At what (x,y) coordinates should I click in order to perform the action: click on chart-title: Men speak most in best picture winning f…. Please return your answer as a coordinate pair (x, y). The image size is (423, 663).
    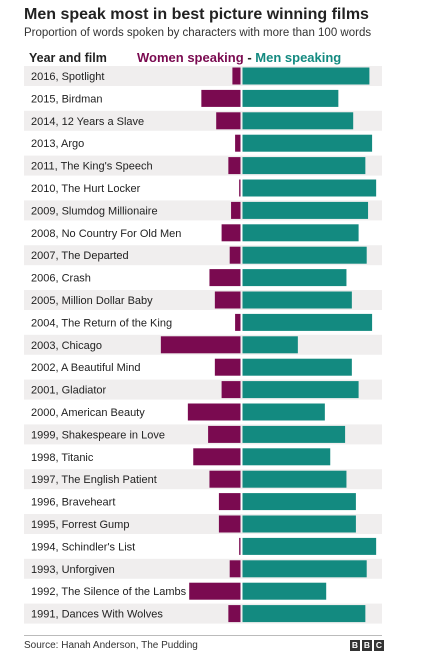
    Looking at the image, I should click on (196, 14).